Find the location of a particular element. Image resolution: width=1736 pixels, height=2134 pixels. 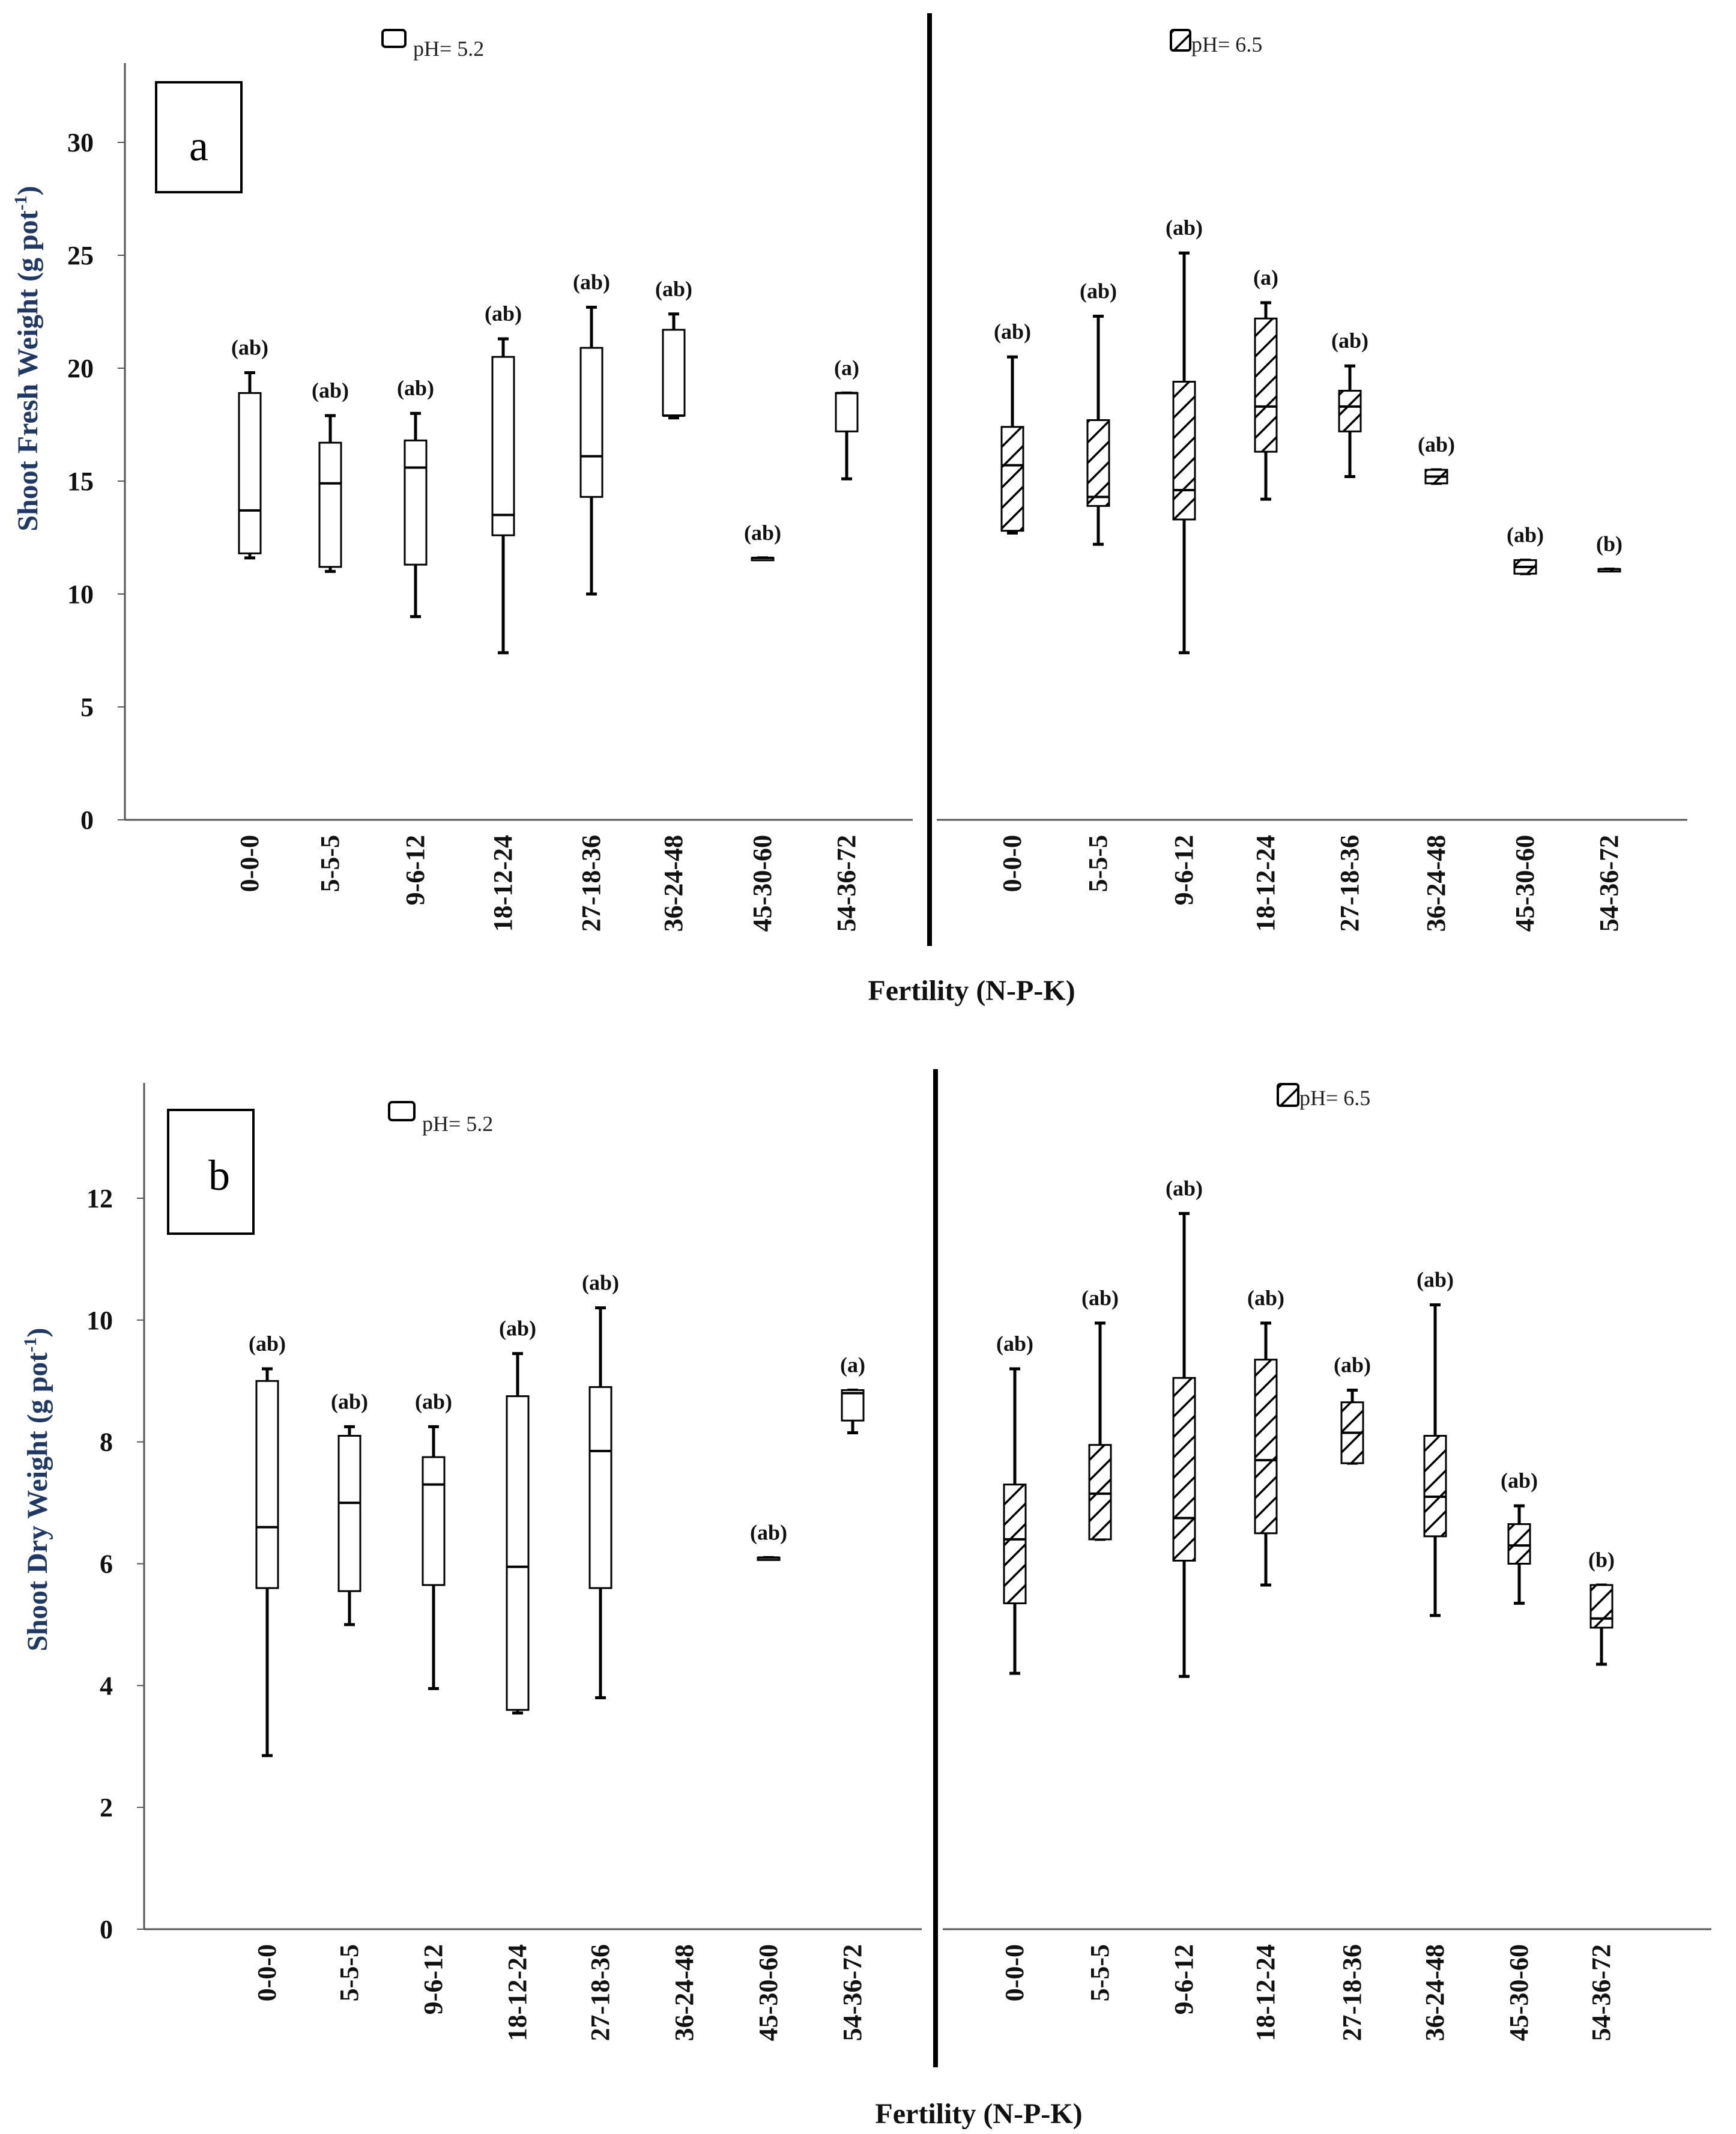

y-tick-label: 8 is located at coordinates (106, 1443).